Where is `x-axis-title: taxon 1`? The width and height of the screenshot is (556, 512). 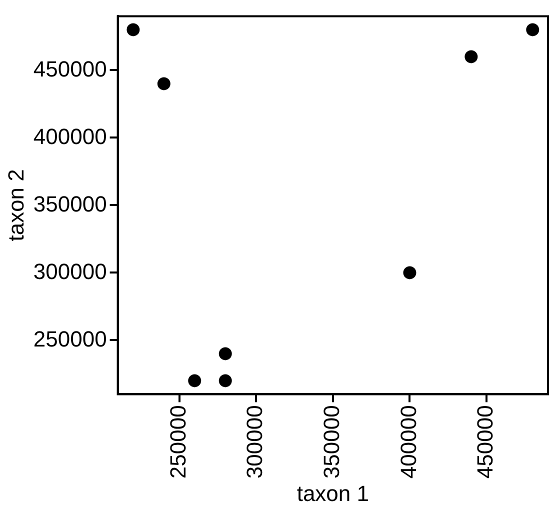 x-axis-title: taxon 1 is located at coordinates (332, 493).